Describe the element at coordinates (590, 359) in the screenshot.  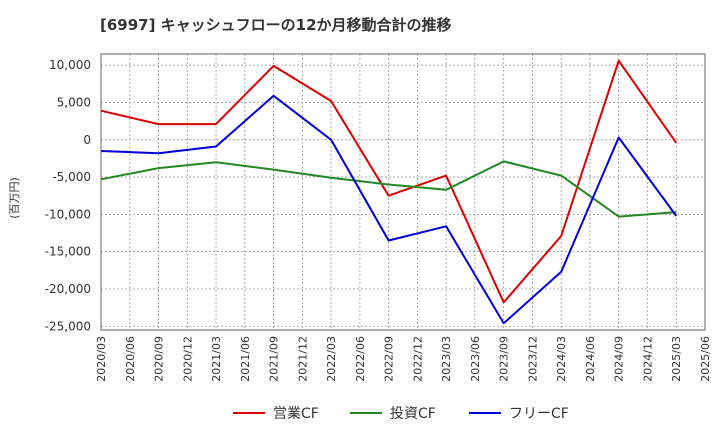
I see `x-tick-label: 2024/06` at that location.